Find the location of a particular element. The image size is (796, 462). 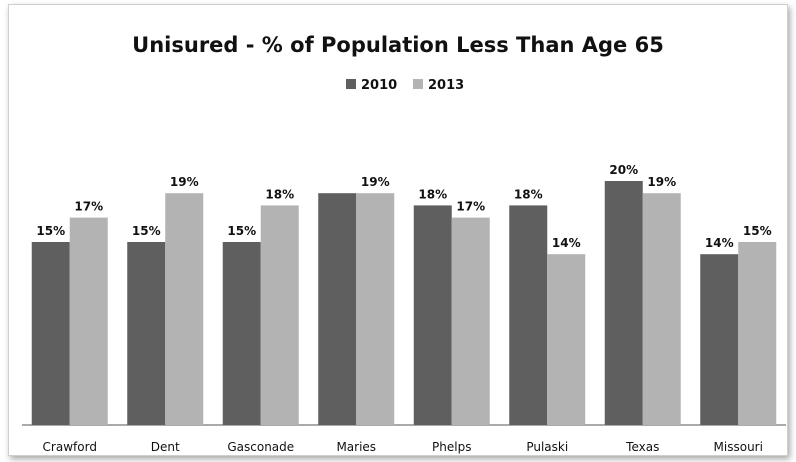

data-label-crawford-2010: 15% is located at coordinates (50, 231).